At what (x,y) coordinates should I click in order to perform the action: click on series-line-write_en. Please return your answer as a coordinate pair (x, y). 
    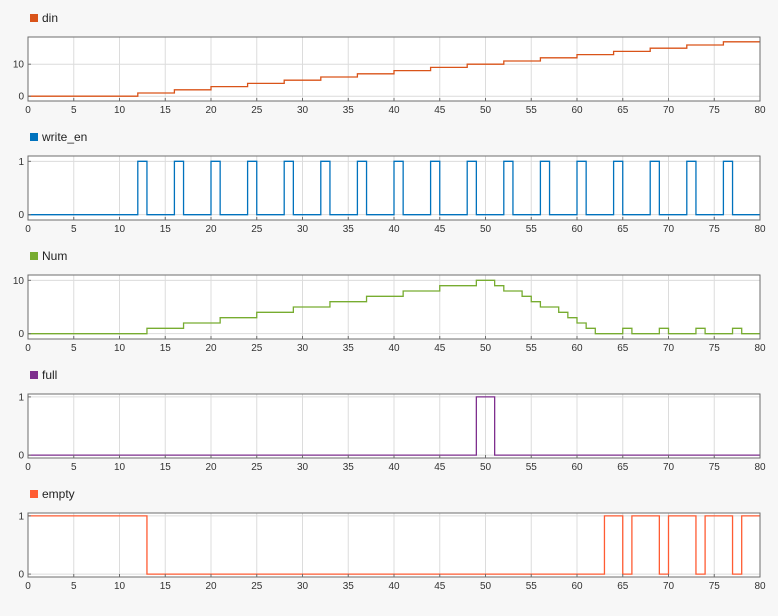
    Looking at the image, I should click on (394, 188).